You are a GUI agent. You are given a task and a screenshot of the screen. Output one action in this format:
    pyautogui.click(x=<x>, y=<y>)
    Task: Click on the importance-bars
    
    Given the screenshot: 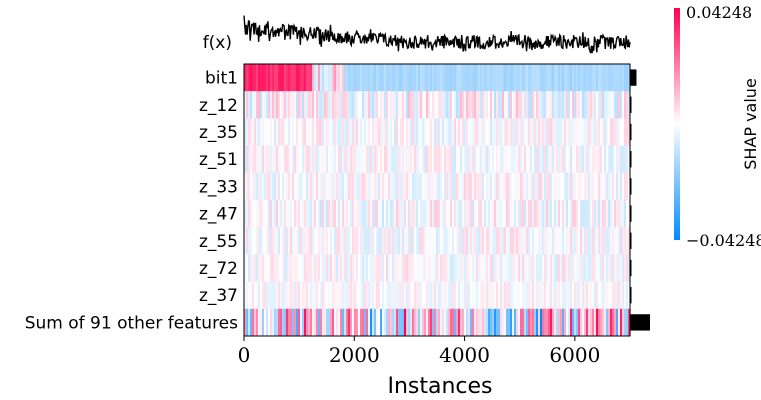 What is the action you would take?
    pyautogui.click(x=640, y=200)
    